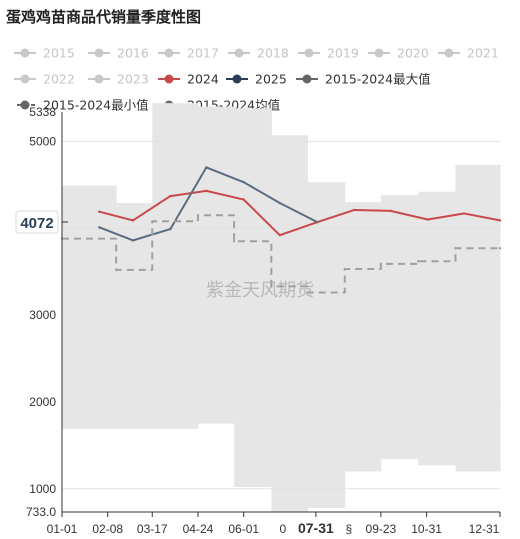 This screenshot has width=520, height=539. I want to click on legend-item-2020-5: 2020, so click(398, 53).